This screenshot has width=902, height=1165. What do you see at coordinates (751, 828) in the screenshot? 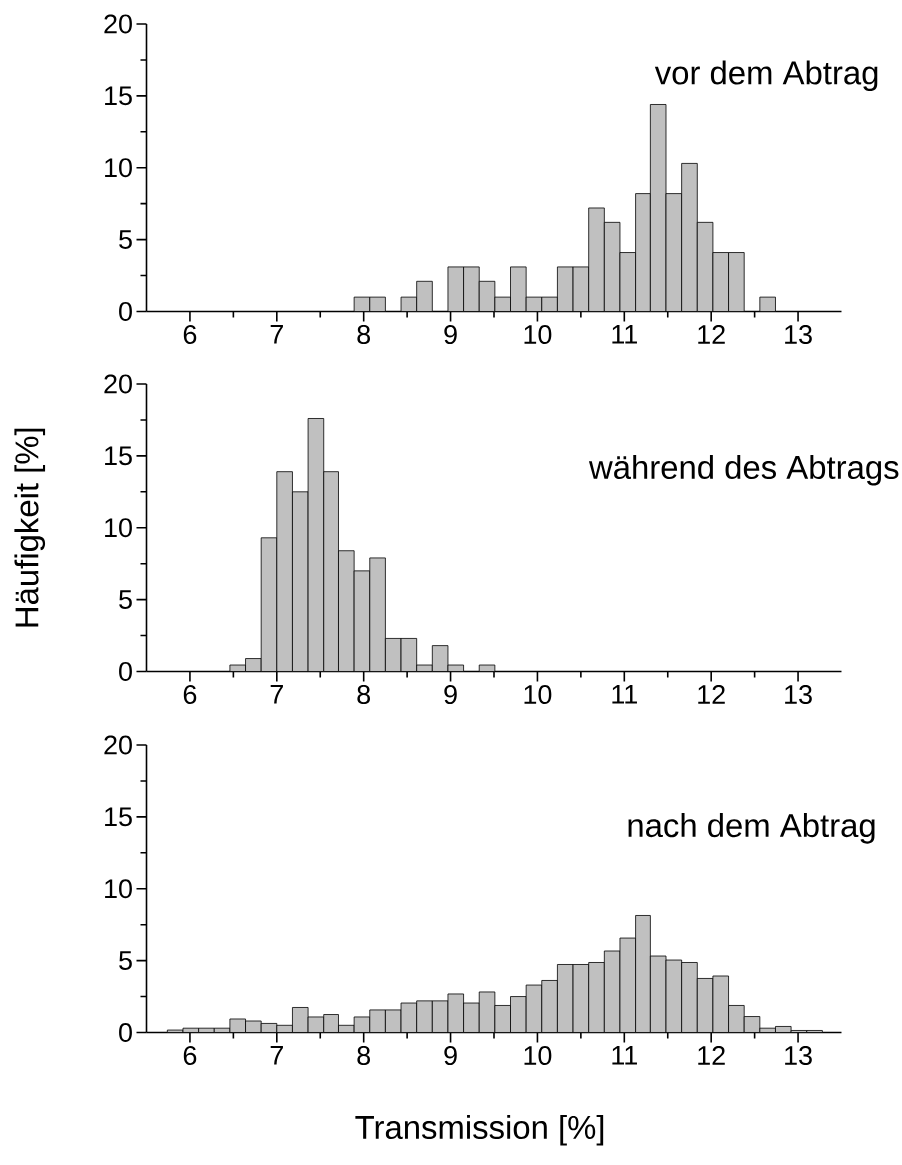
I see `text: nach dem Abtrag` at bounding box center [751, 828].